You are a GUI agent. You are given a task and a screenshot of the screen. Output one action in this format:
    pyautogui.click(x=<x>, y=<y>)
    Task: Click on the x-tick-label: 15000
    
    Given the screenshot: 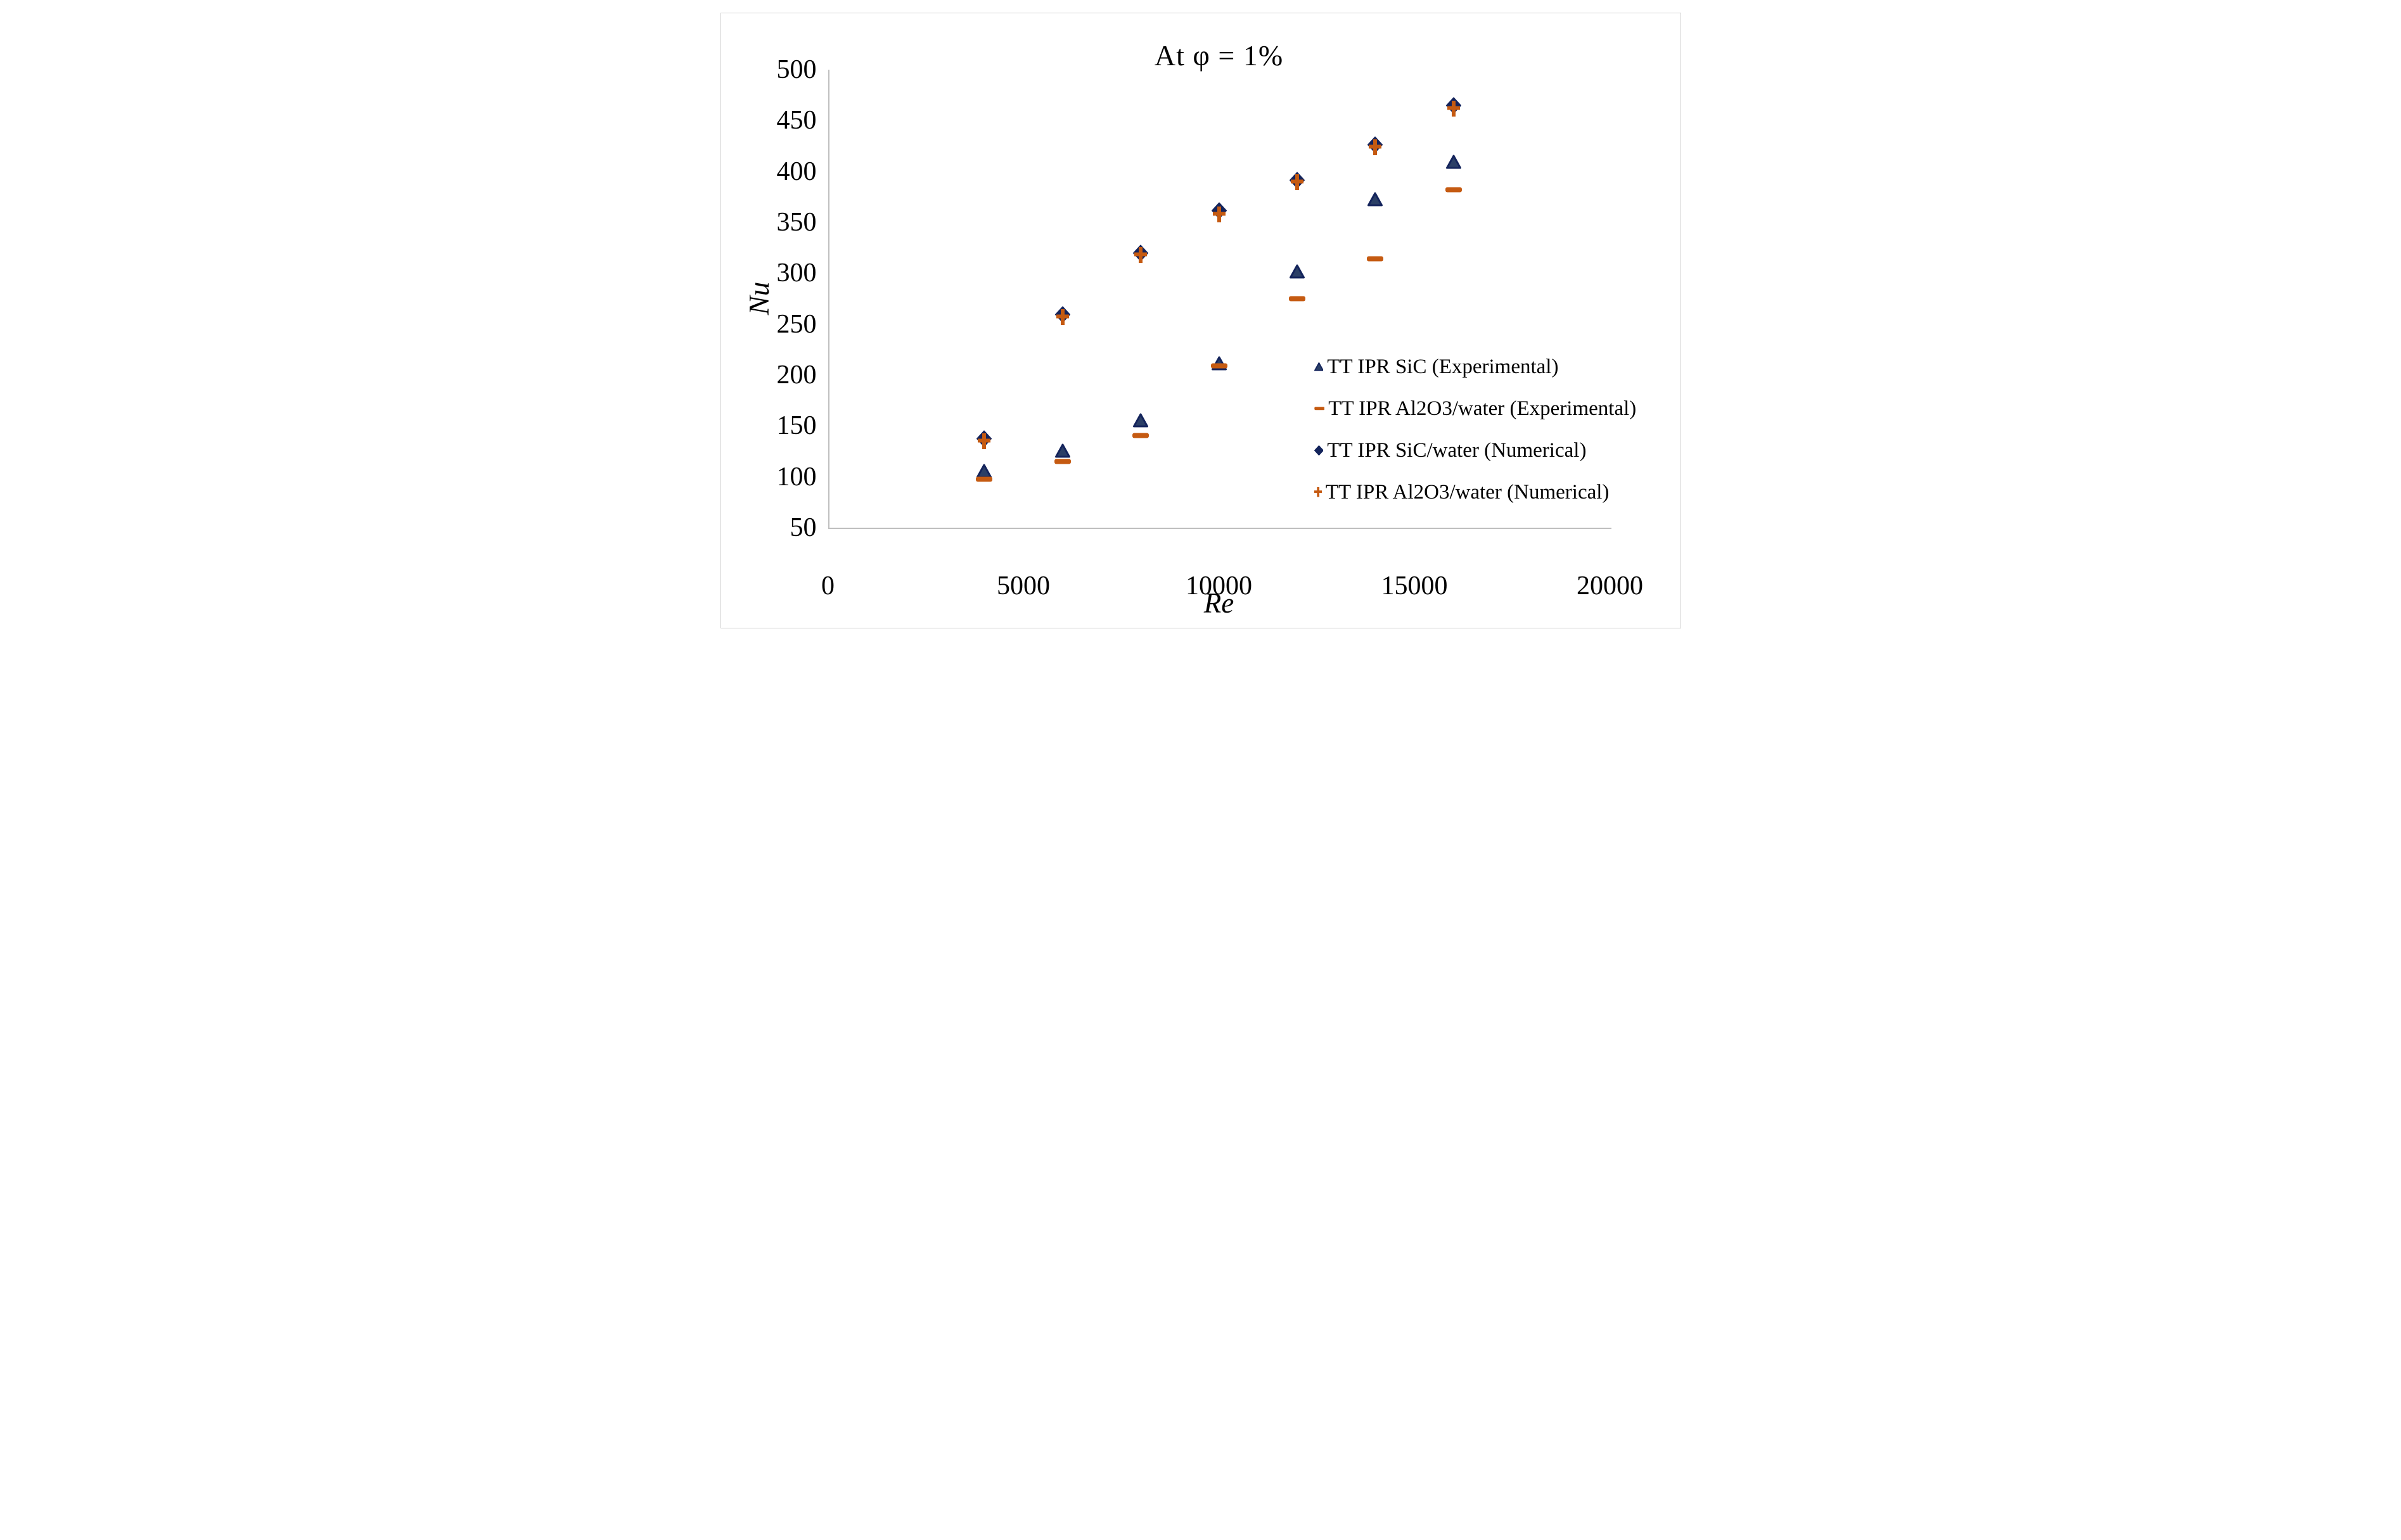 What is the action you would take?
    pyautogui.click(x=1414, y=586)
    